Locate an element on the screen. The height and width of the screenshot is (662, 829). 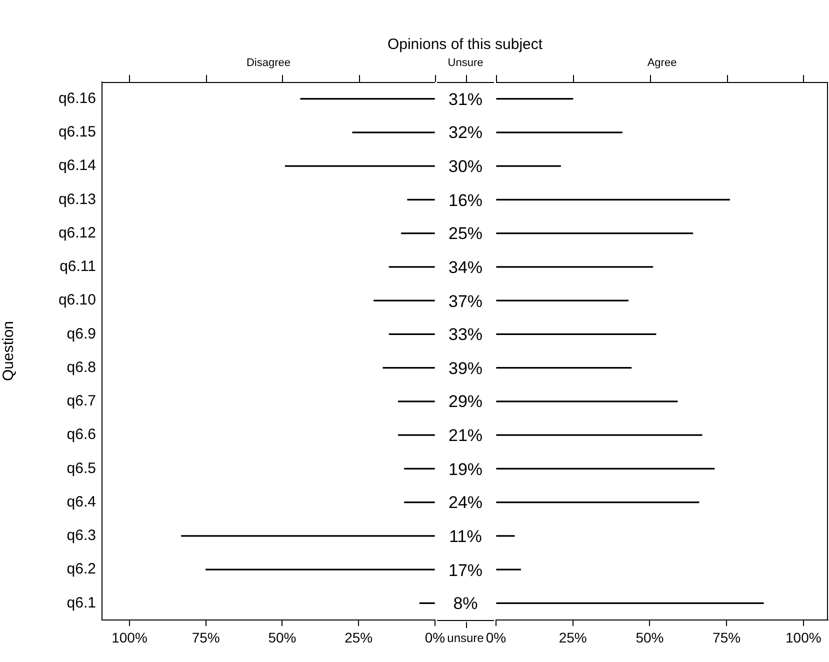
data-label: 30% is located at coordinates (465, 167).